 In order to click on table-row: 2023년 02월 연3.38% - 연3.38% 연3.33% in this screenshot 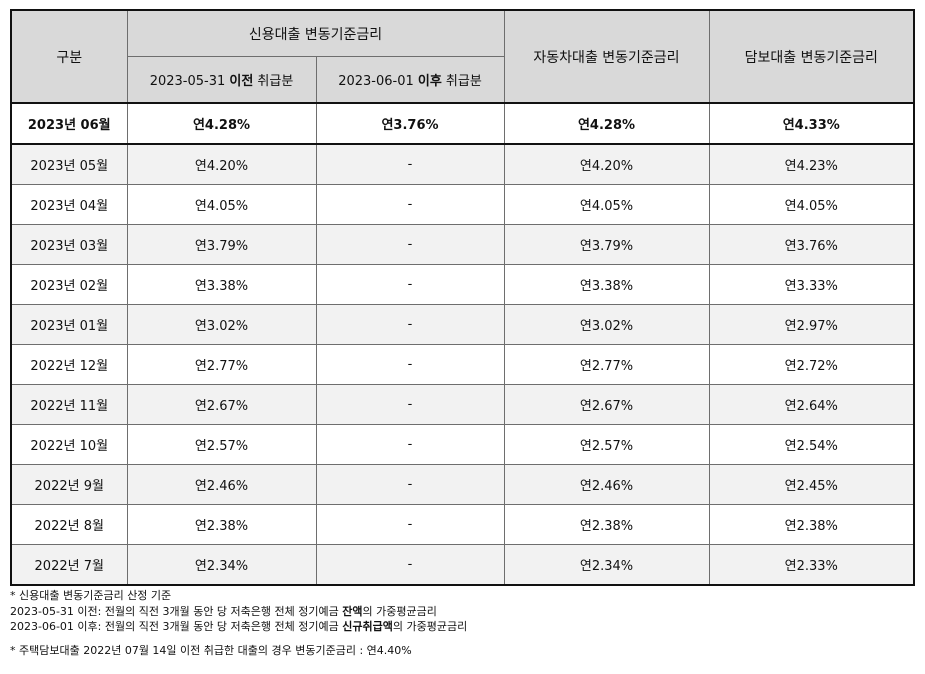, I will do `click(462, 284)`.